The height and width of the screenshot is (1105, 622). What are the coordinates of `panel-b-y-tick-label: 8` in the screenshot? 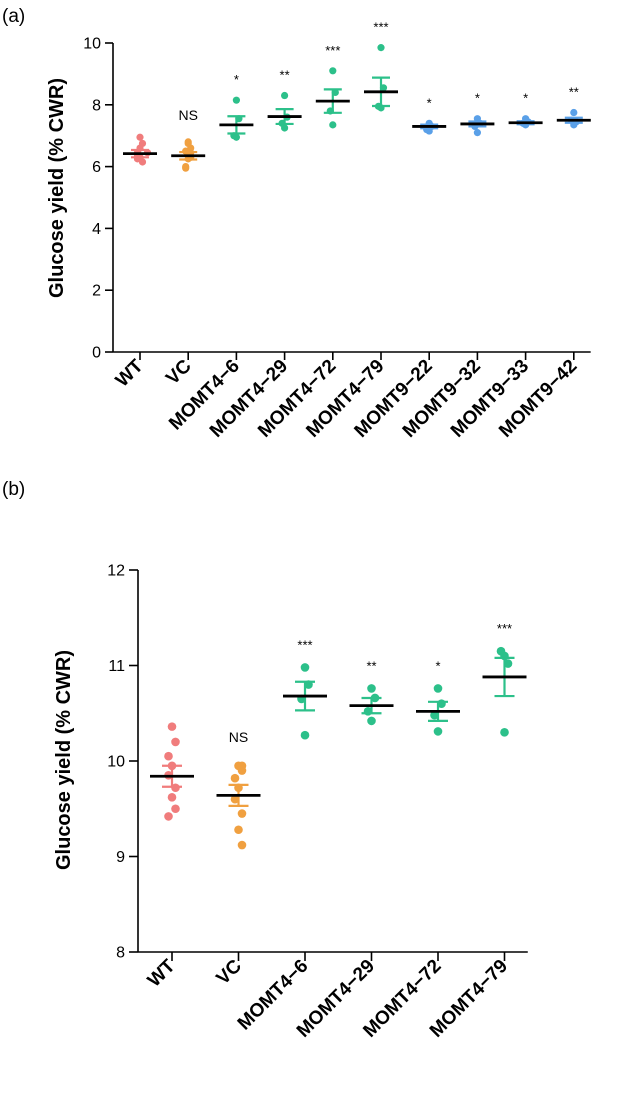 It's located at (120, 953).